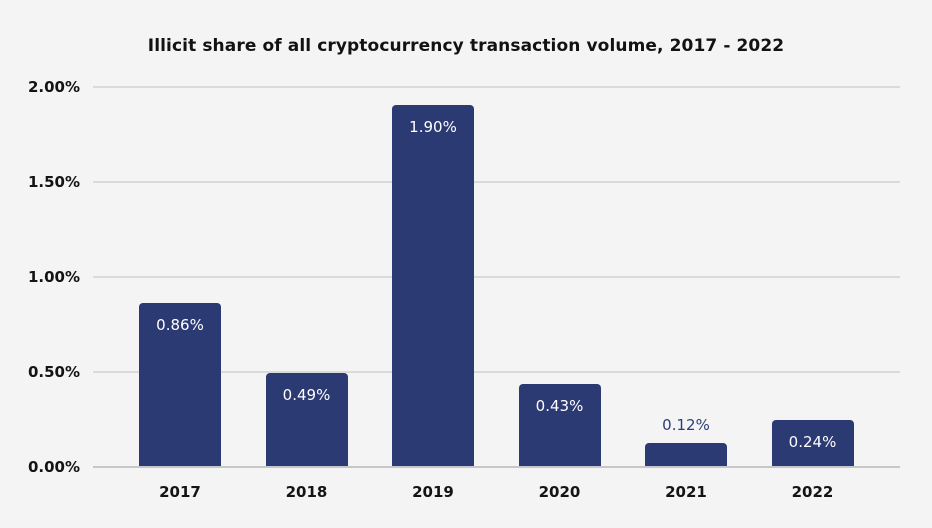  What do you see at coordinates (180, 492) in the screenshot?
I see `x-tick-label: 2017` at bounding box center [180, 492].